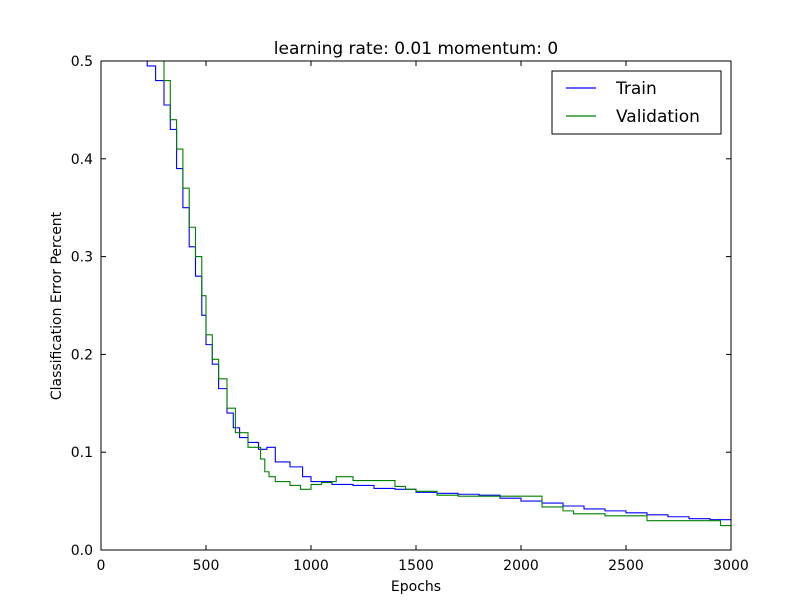 This screenshot has height=616, width=812. Describe the element at coordinates (626, 566) in the screenshot. I see `x-tick-label: 2500` at that location.